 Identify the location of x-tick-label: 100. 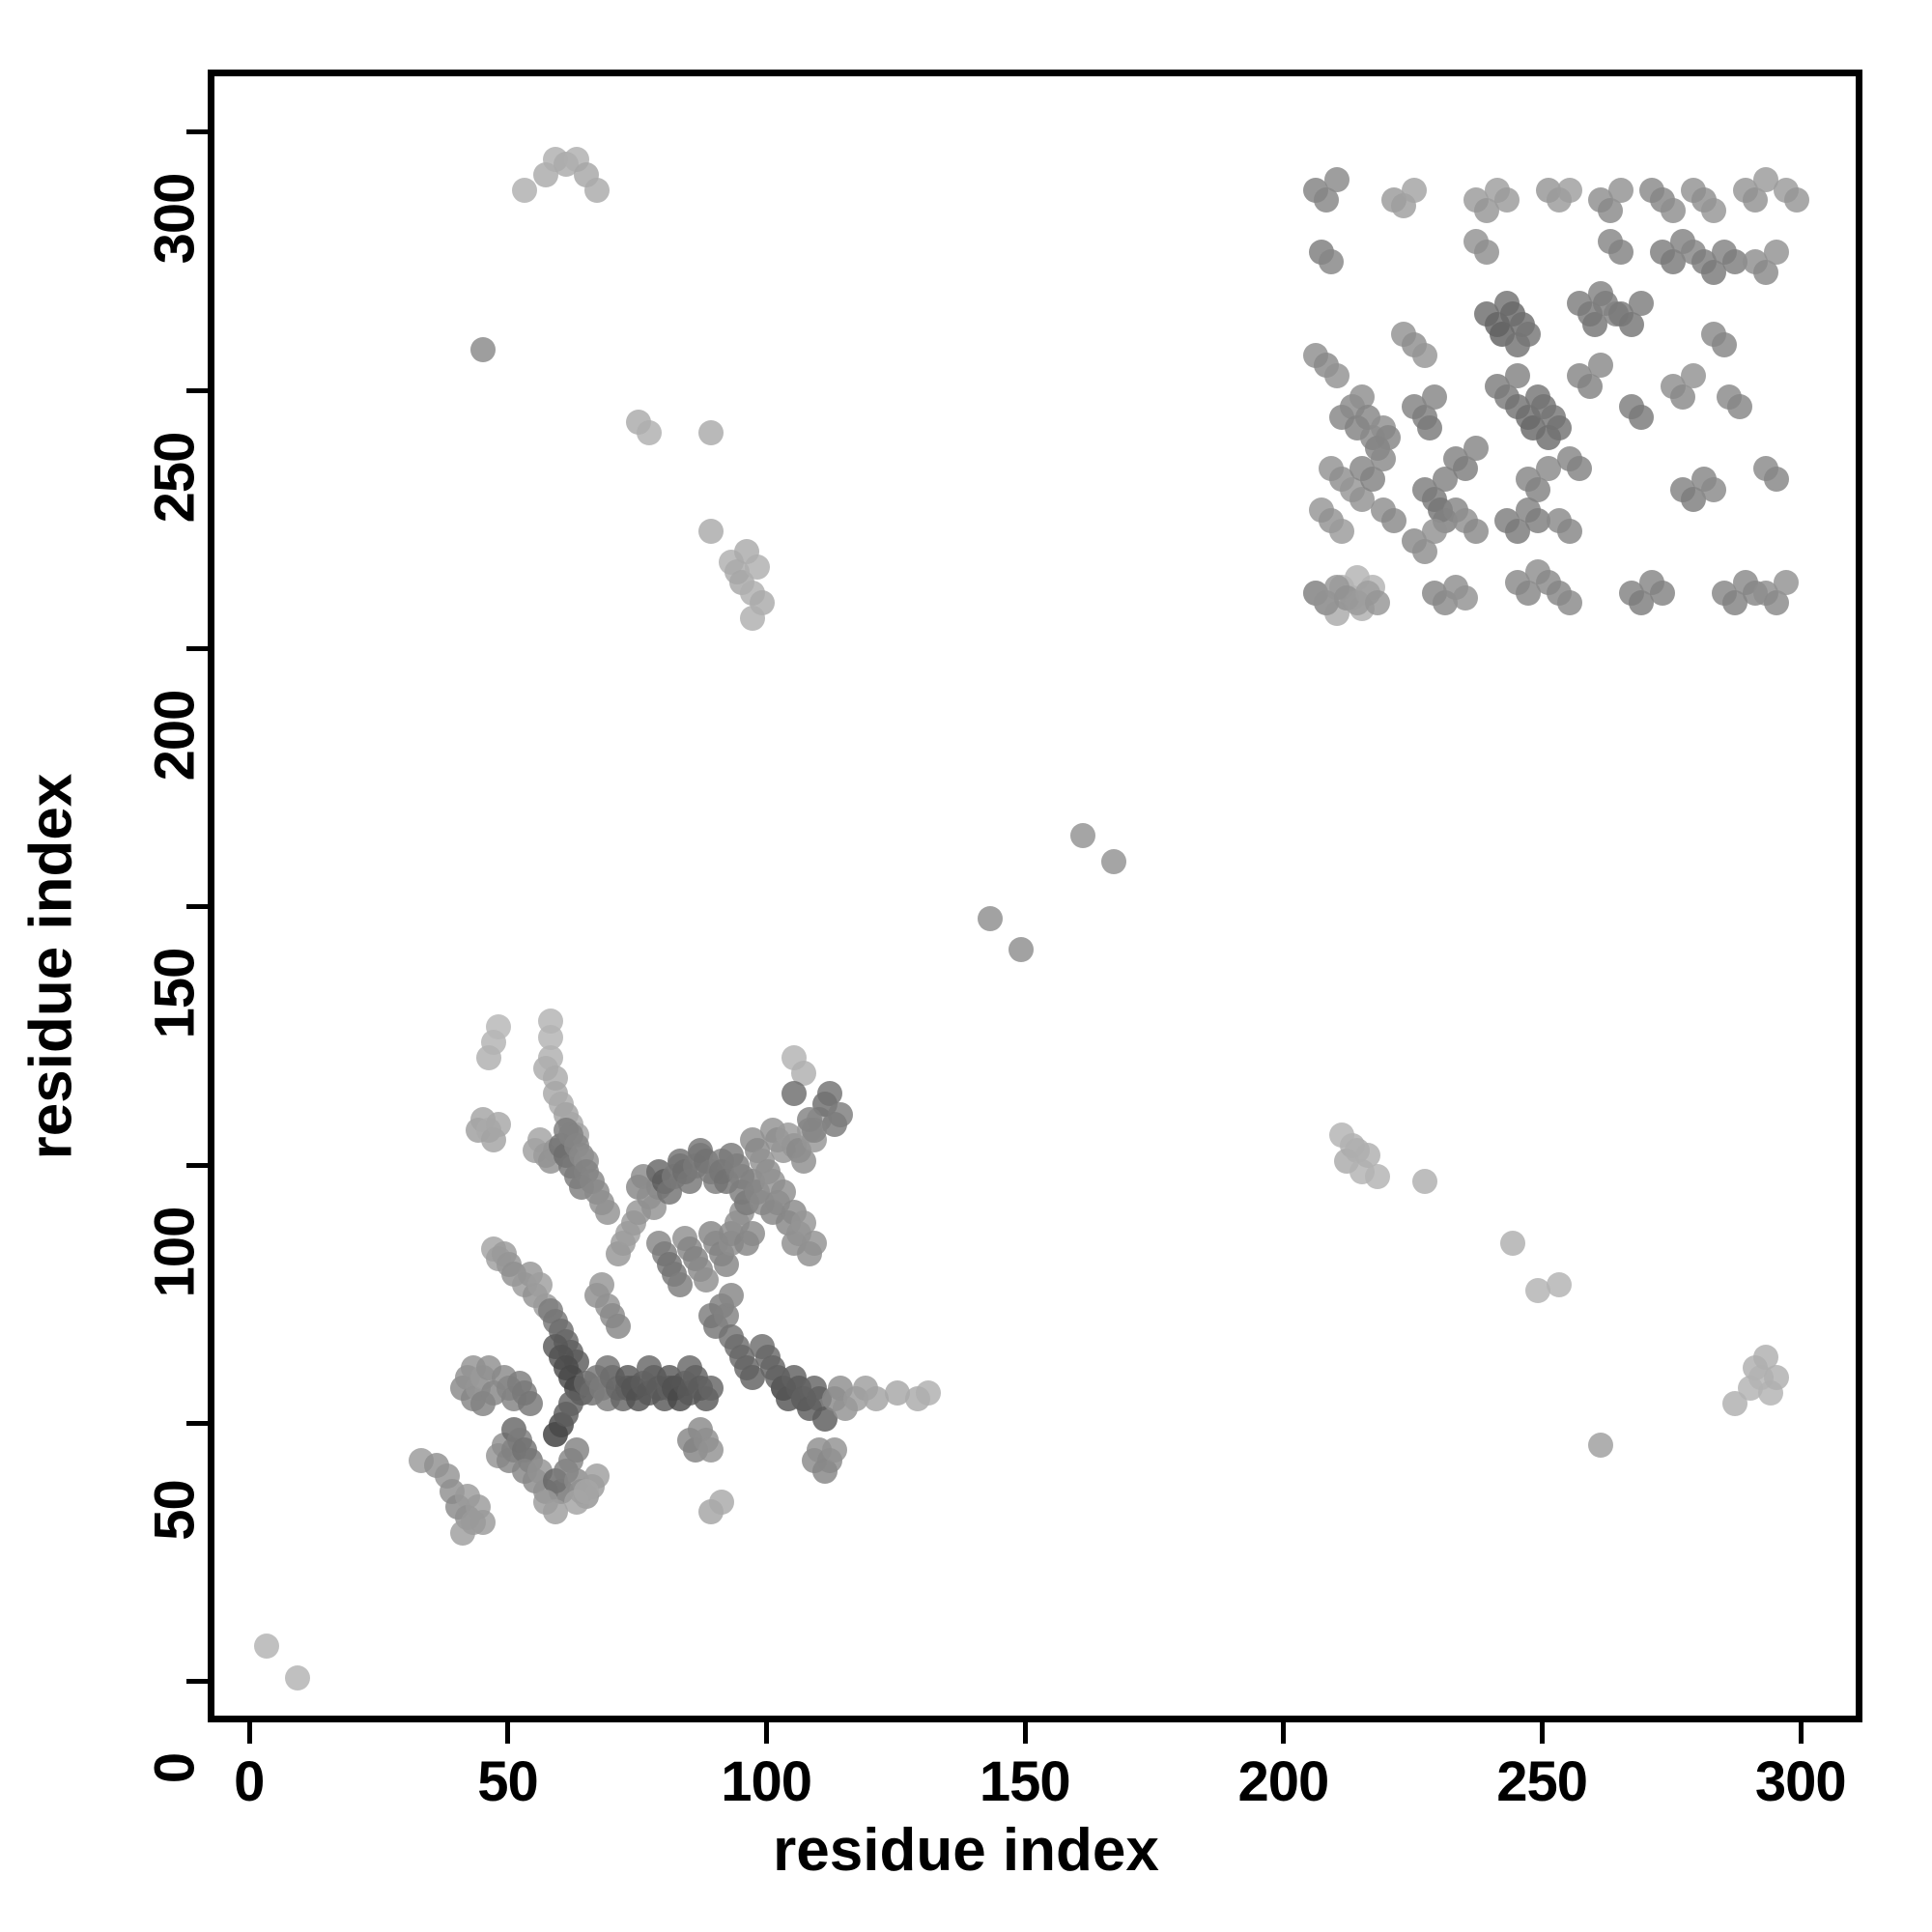
(766, 1781).